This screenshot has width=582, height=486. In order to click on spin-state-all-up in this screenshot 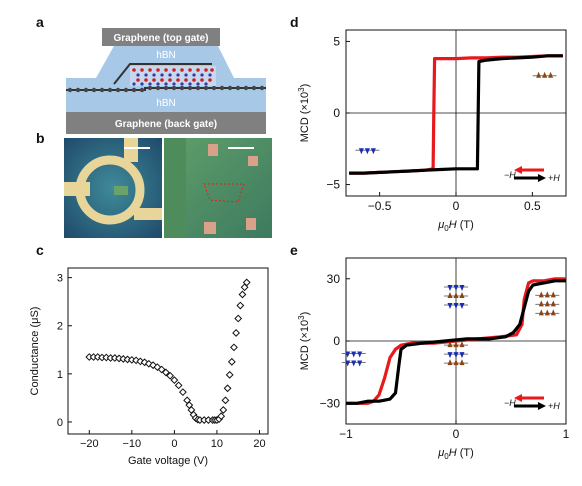, I will do `click(547, 303)`.